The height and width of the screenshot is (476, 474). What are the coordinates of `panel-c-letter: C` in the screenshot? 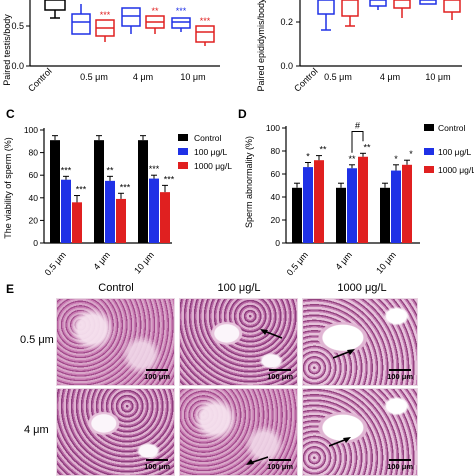 It's located at (10, 114).